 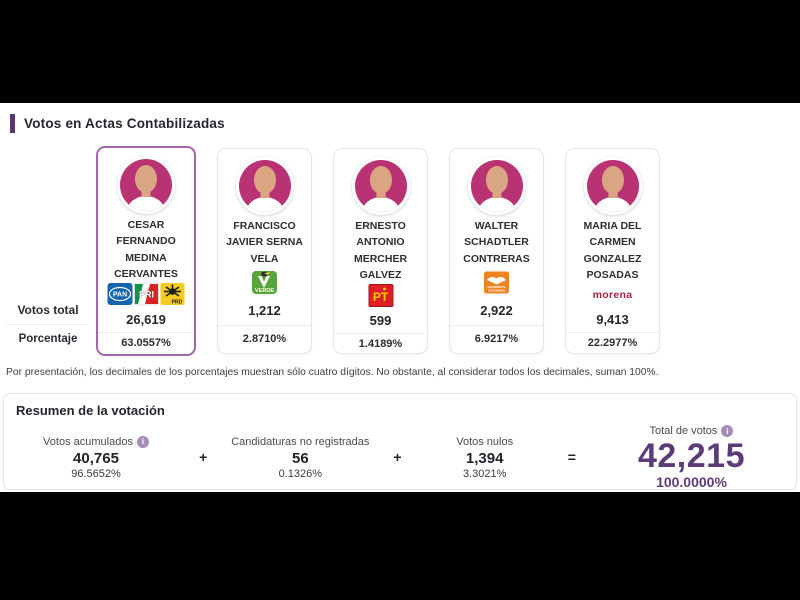 What do you see at coordinates (48, 251) in the screenshot?
I see `row-labels-column: Votos total Porcentaje` at bounding box center [48, 251].